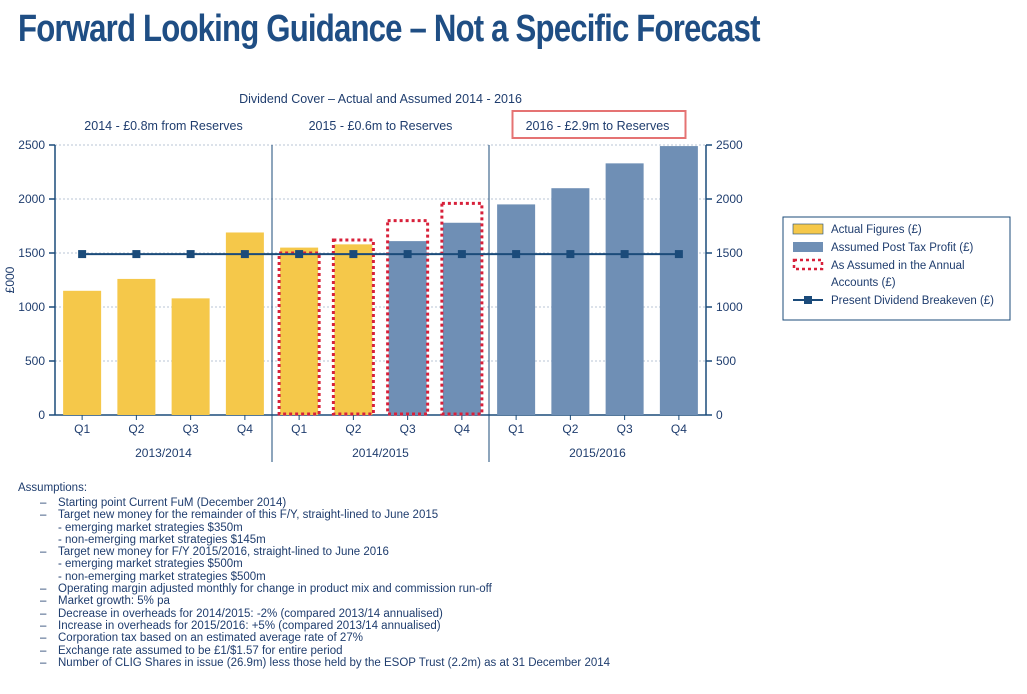 The image size is (1027, 694). I want to click on y-tick-label-right: 1000, so click(729, 307).